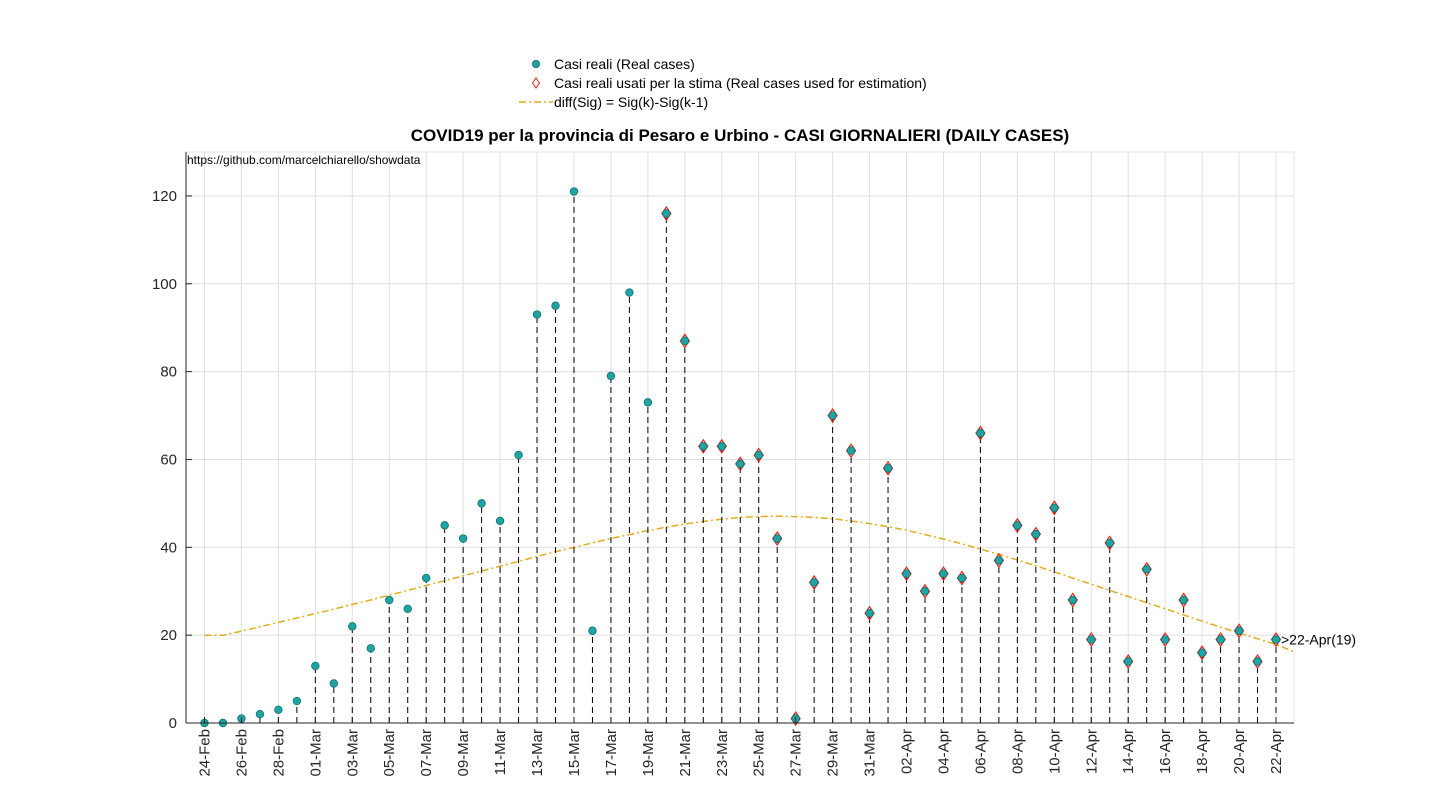 The image size is (1430, 805). Describe the element at coordinates (631, 102) in the screenshot. I see `legend-diff-label: diff(Sig) = Sig(k)-Sig(k-1)` at that location.